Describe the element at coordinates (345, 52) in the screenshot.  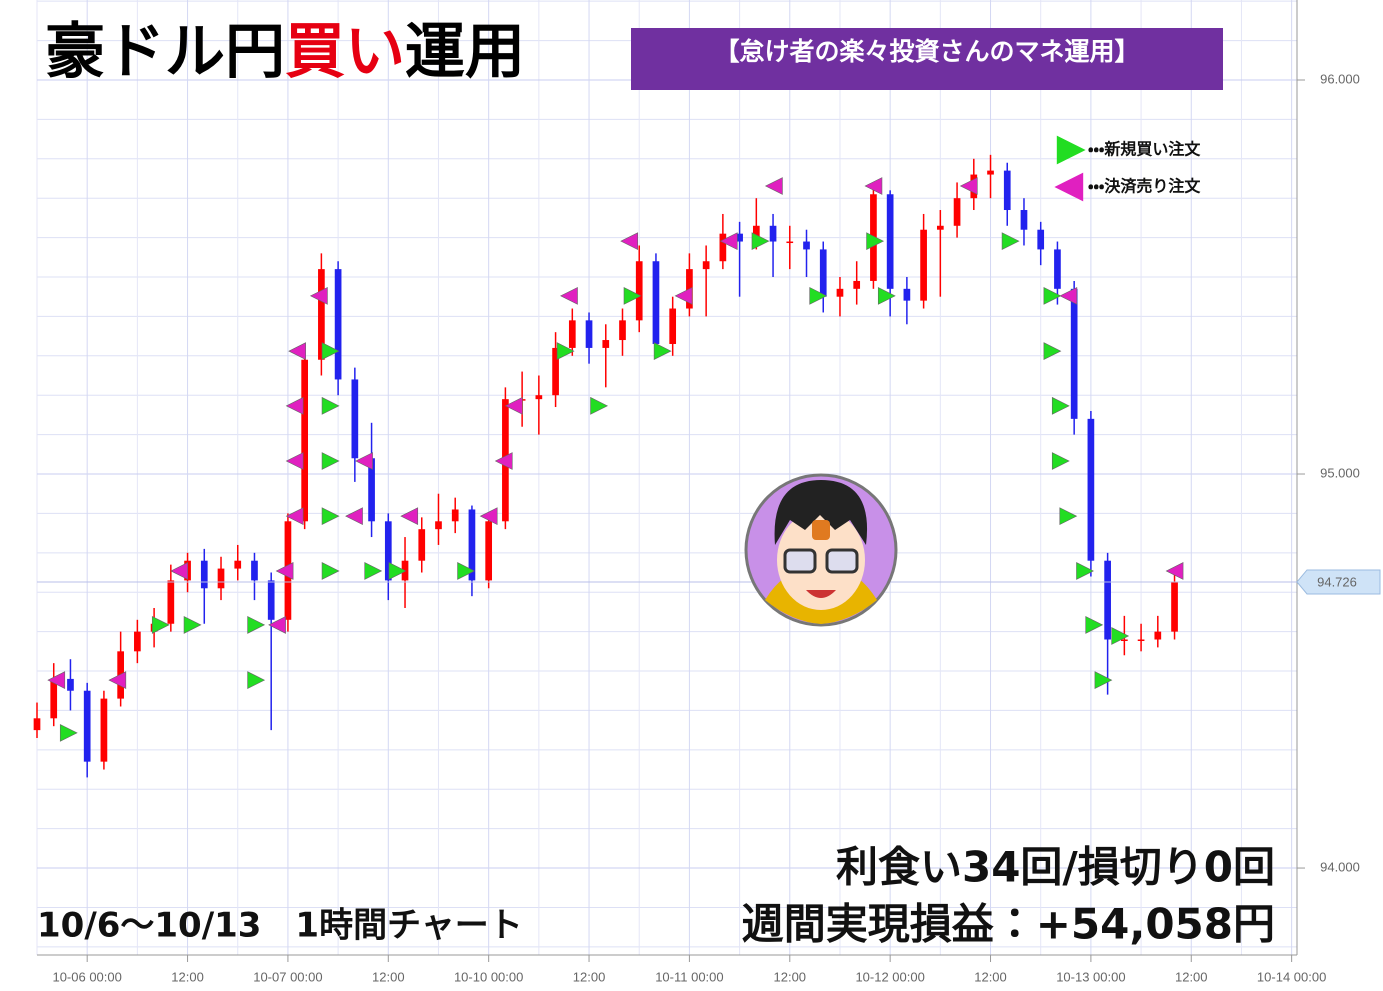
I see `title-part: 買い` at that location.